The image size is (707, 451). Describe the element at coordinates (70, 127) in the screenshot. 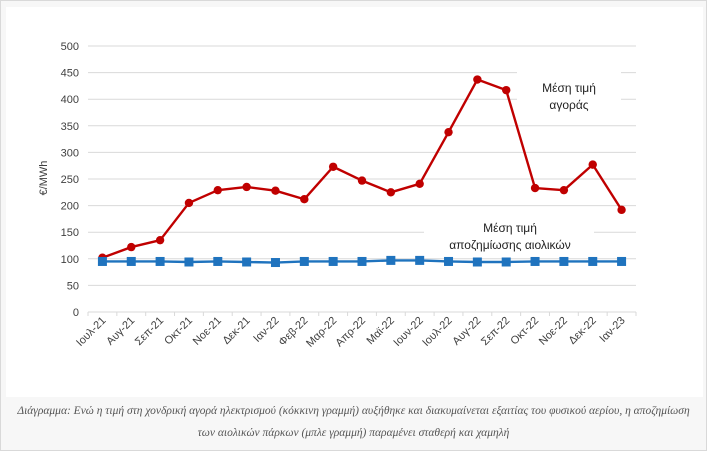

I see `y-tick-label: 350` at that location.